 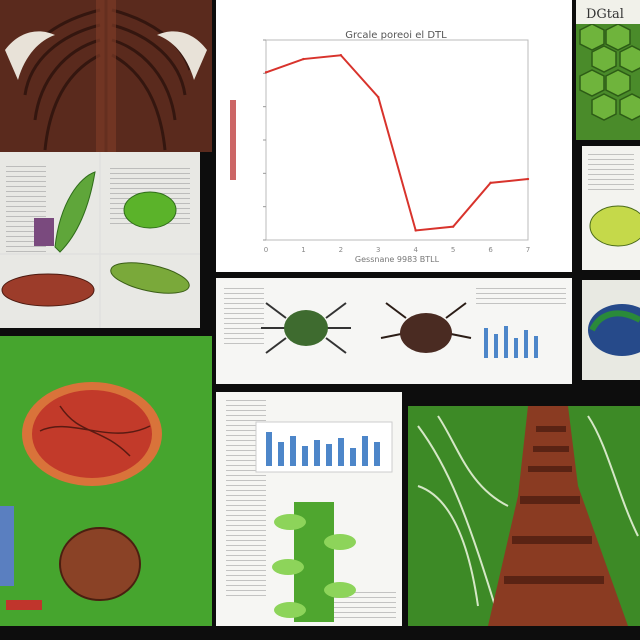 What do you see at coordinates (453, 250) in the screenshot?
I see `x-tick-label: 5` at bounding box center [453, 250].